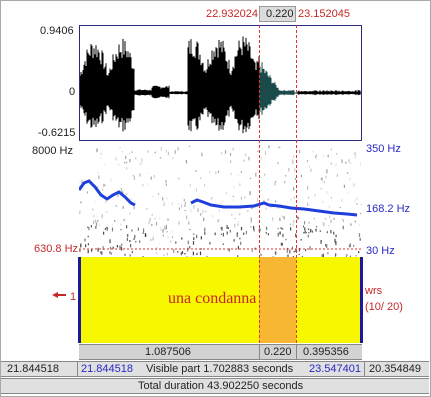 This screenshot has width=431, height=397. I want to click on tier-number: 1, so click(73, 297).